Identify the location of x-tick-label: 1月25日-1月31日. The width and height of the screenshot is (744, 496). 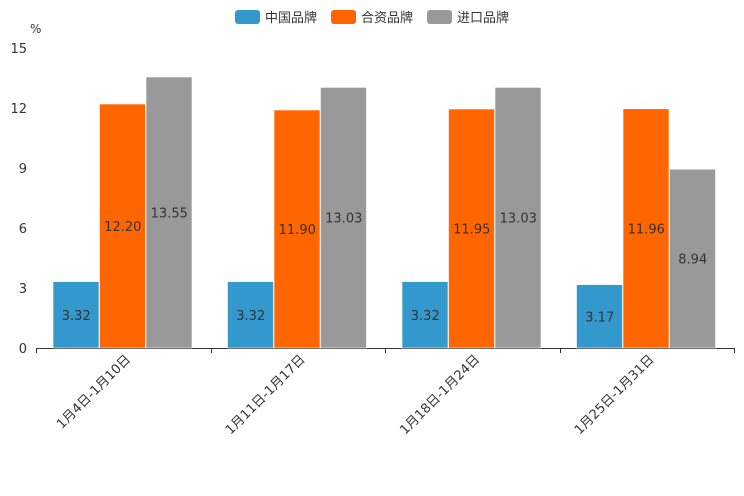
(615, 395).